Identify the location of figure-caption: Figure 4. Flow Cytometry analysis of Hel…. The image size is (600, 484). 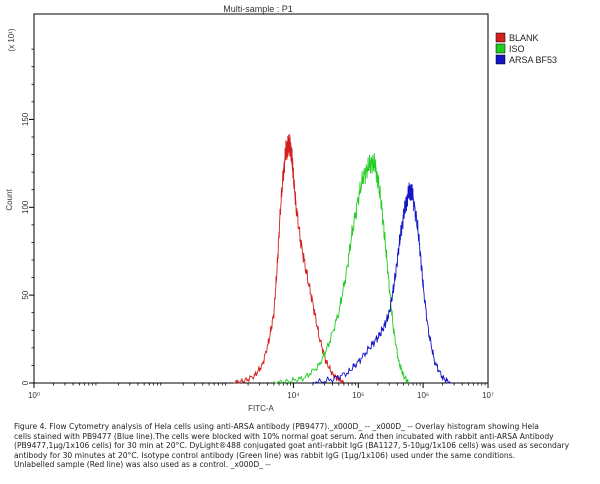
(303, 446).